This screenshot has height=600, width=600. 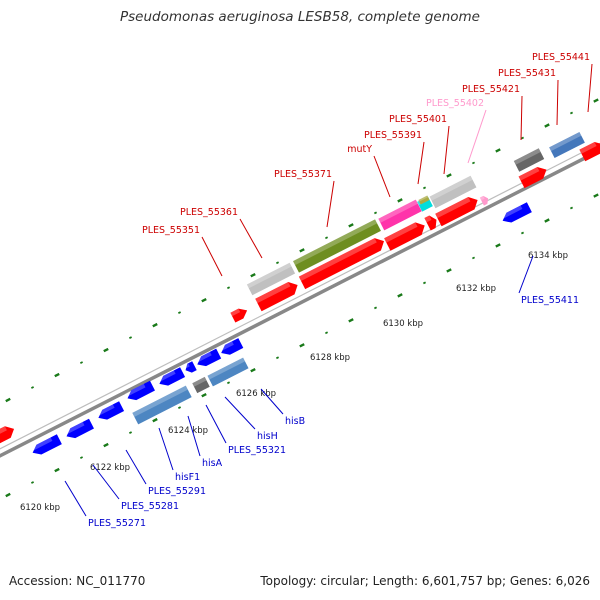 What do you see at coordinates (403, 324) in the screenshot?
I see `kbp-tick-label: 6130 kbp` at bounding box center [403, 324].